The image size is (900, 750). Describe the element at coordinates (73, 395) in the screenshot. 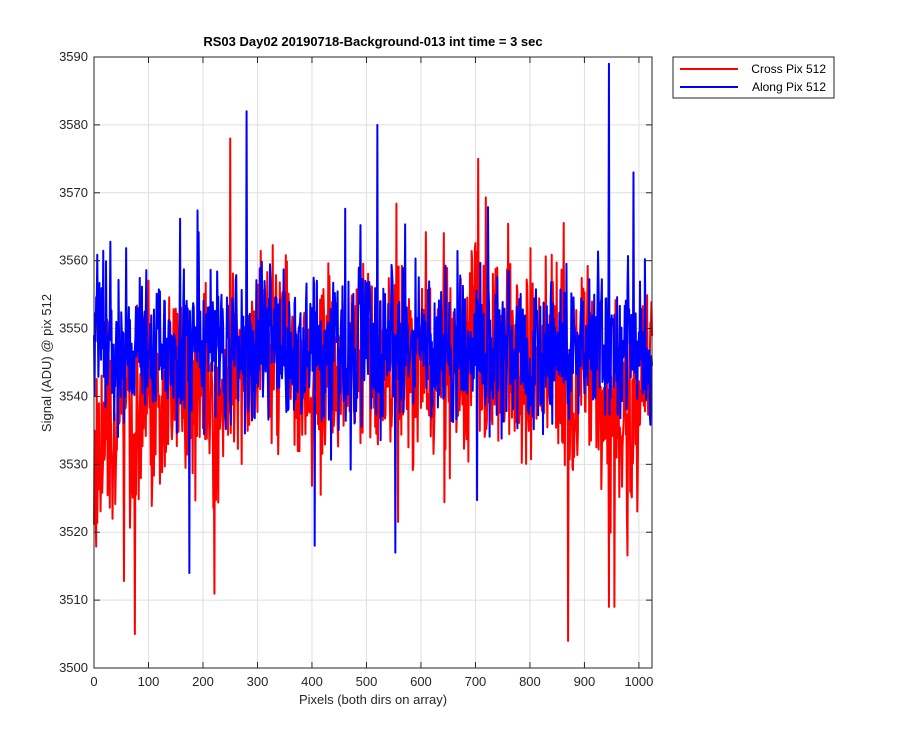

I see `y-tick-label: 3540` at that location.